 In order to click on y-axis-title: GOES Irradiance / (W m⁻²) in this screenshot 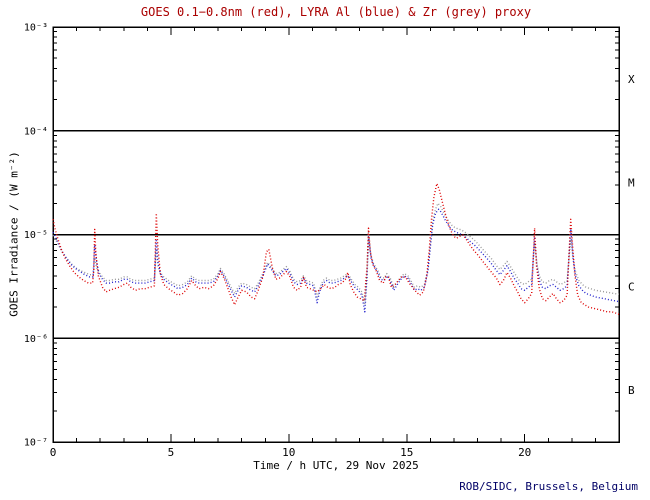, I will do `click(14, 234)`.